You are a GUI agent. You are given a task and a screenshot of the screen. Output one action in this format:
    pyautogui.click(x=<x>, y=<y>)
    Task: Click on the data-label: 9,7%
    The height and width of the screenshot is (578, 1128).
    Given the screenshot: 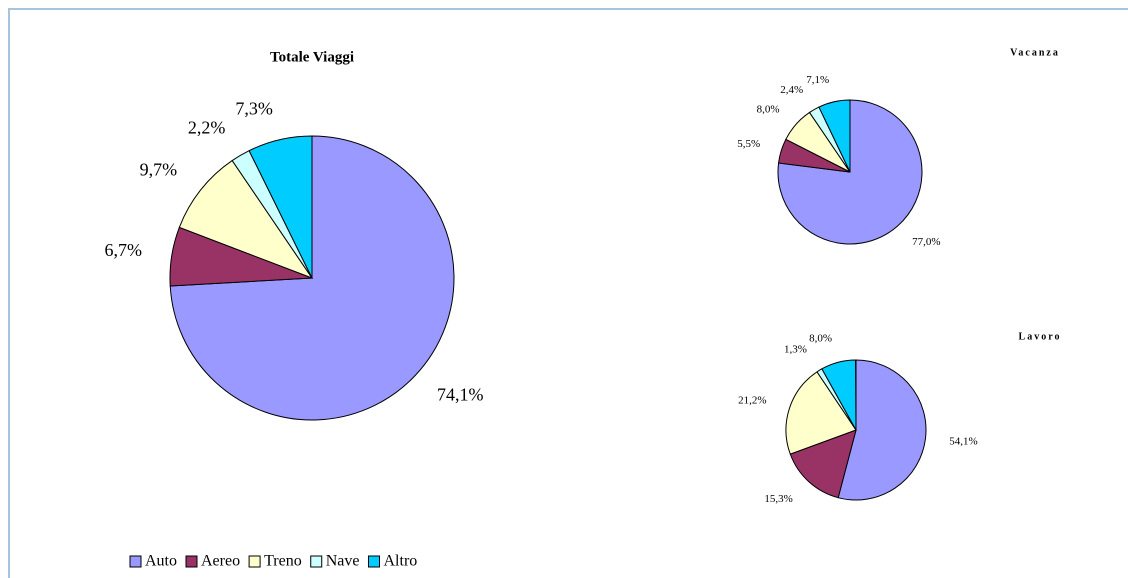 What is the action you would take?
    pyautogui.click(x=159, y=169)
    